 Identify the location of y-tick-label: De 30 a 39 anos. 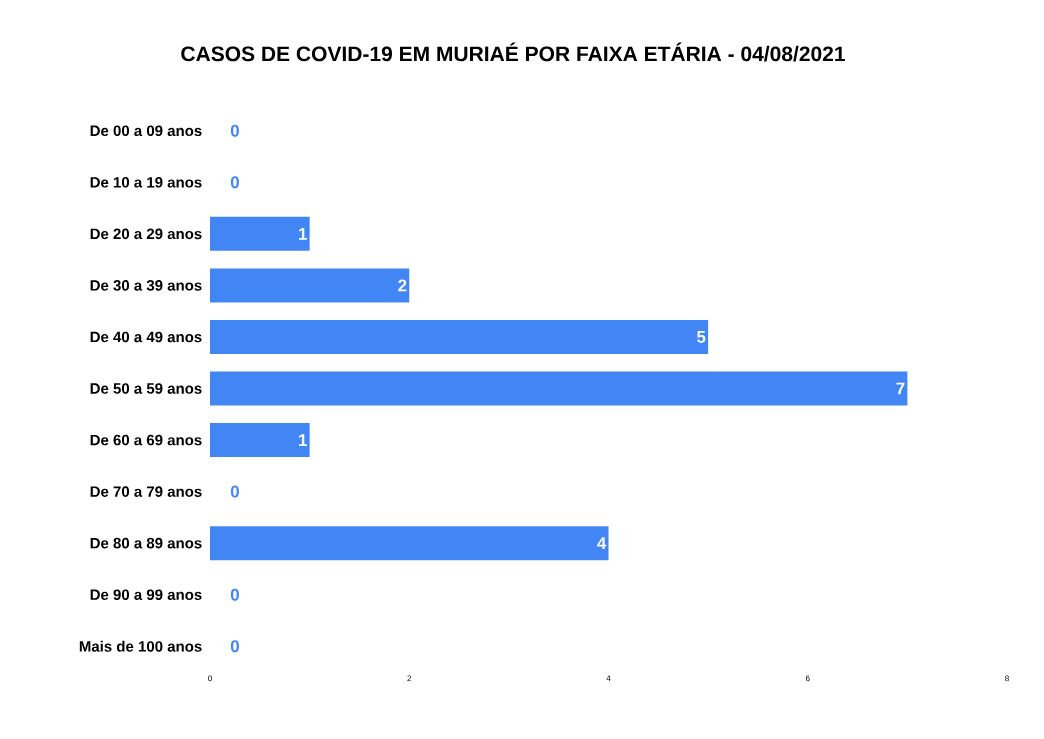
(146, 285).